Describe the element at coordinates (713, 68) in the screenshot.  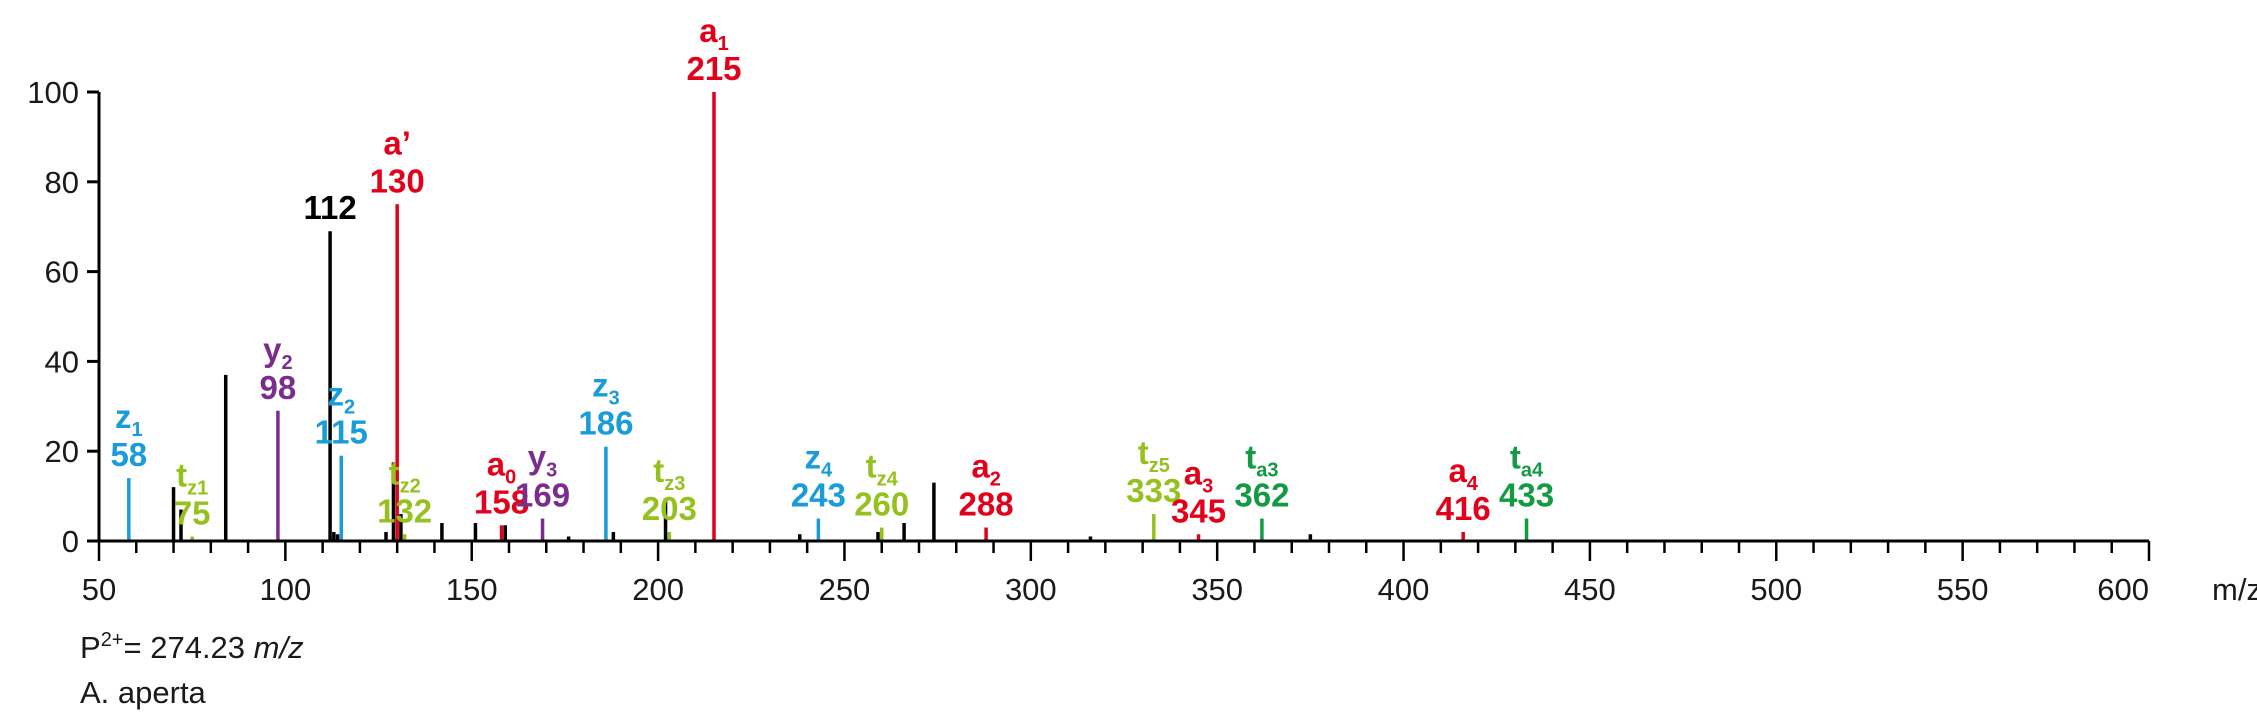
I see `peak-mz-label: 215` at that location.